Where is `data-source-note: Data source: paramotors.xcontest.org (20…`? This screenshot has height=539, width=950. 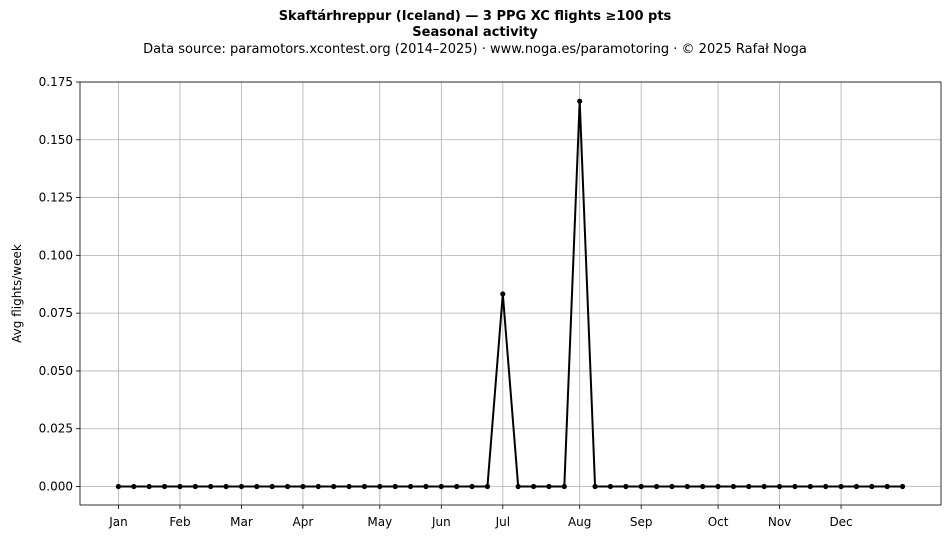
data-source-note: Data source: paramotors.xcontest.org (20… is located at coordinates (475, 49).